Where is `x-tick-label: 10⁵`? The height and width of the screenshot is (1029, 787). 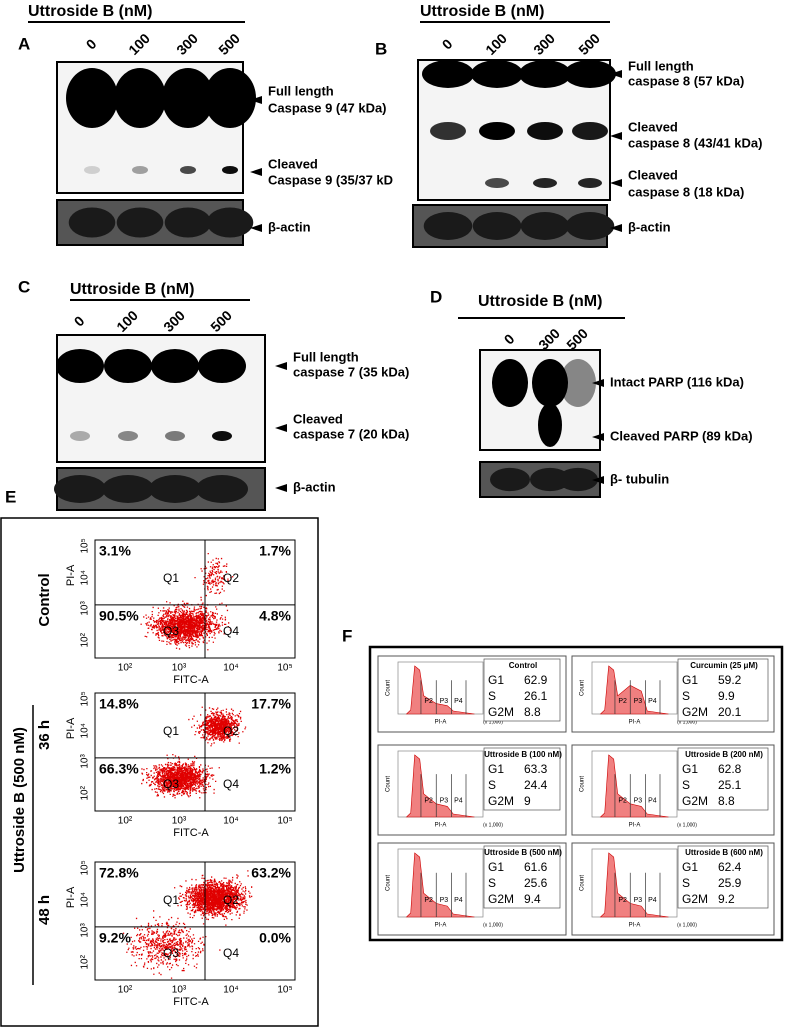
x-tick-label: 10⁵ is located at coordinates (284, 821).